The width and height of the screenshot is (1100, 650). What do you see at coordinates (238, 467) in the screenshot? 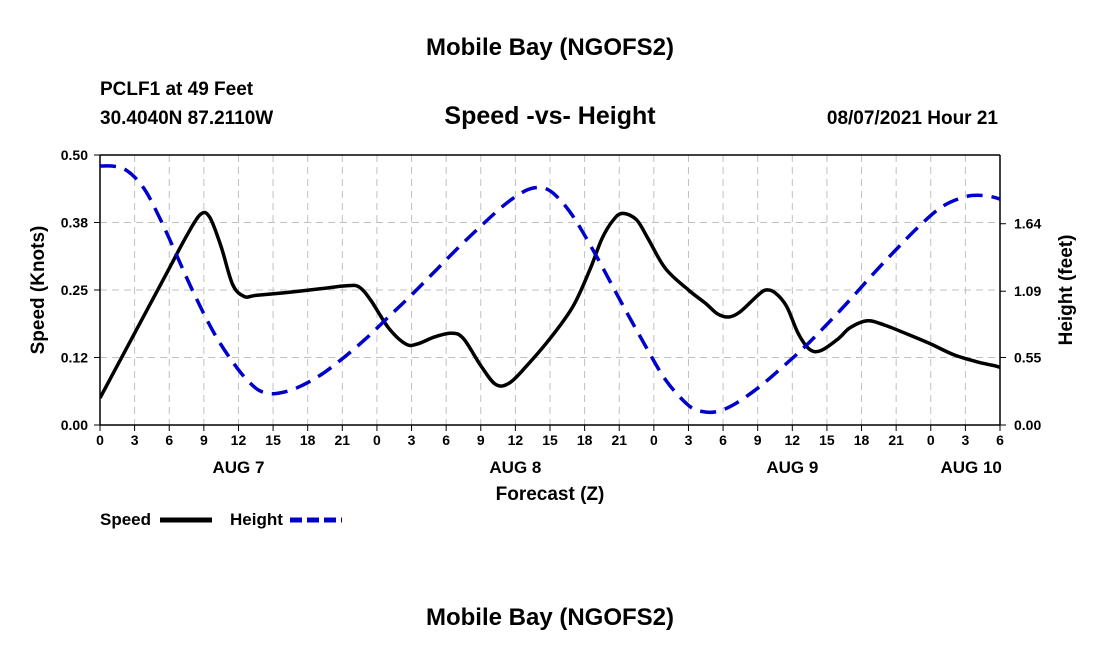
I see `day-label: AUG 7` at bounding box center [238, 467].